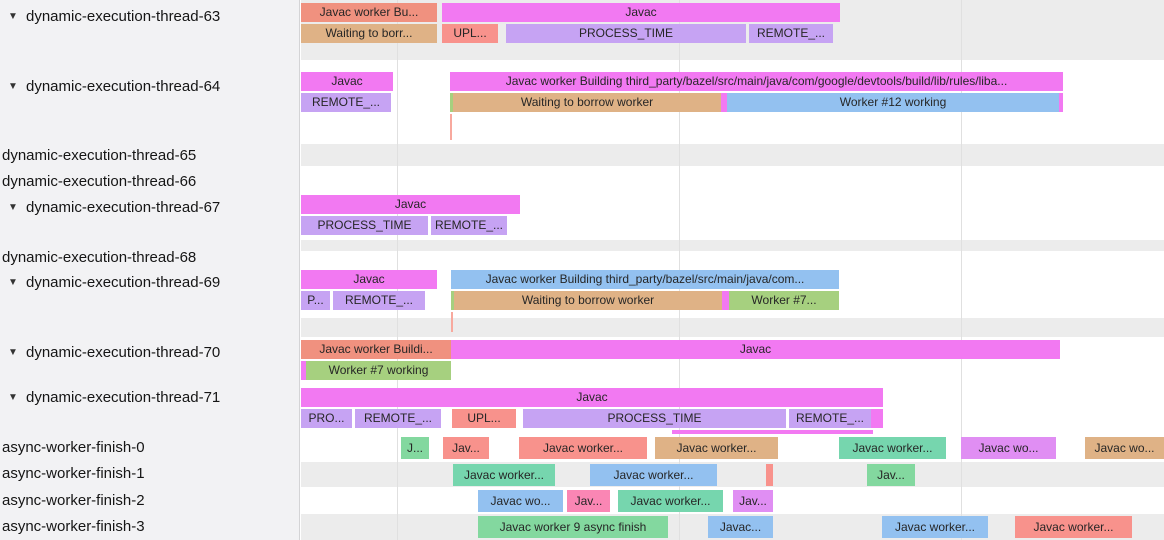 This screenshot has height=540, width=1164. What do you see at coordinates (123, 86) in the screenshot?
I see `track-label: dynamic-execution-thread-64` at bounding box center [123, 86].